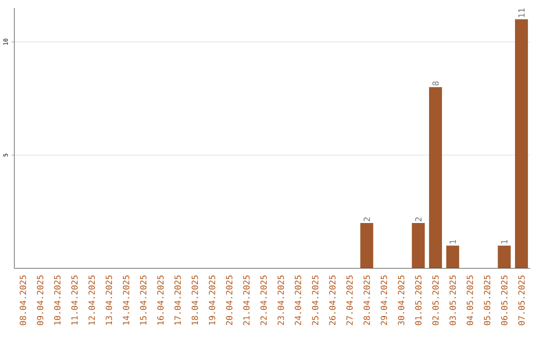 The width and height of the screenshot is (540, 338). I want to click on x-tick-label: 13.04.2025, so click(109, 300).